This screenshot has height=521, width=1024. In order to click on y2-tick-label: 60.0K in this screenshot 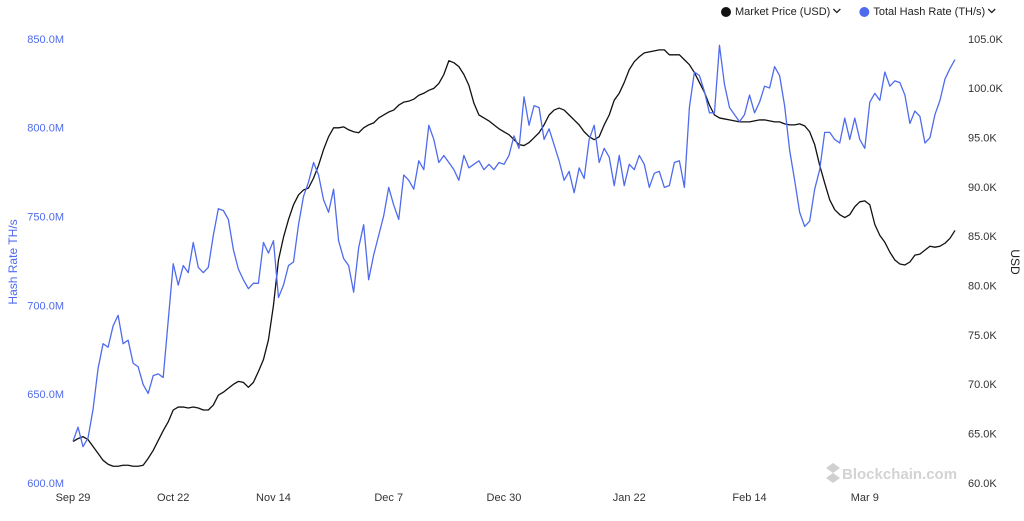, I will do `click(982, 484)`.